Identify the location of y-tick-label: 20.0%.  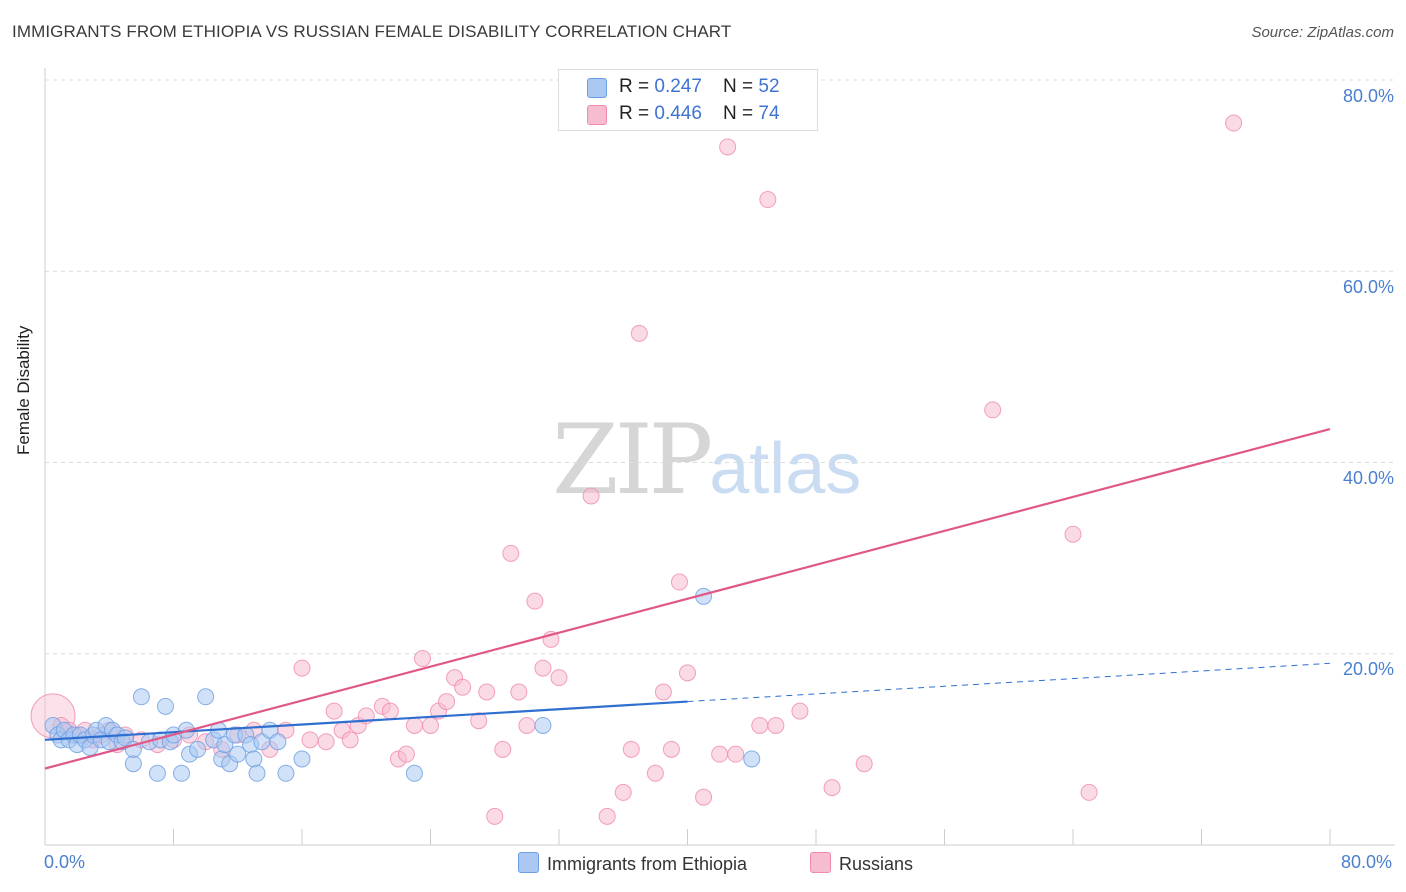
(1368, 669).